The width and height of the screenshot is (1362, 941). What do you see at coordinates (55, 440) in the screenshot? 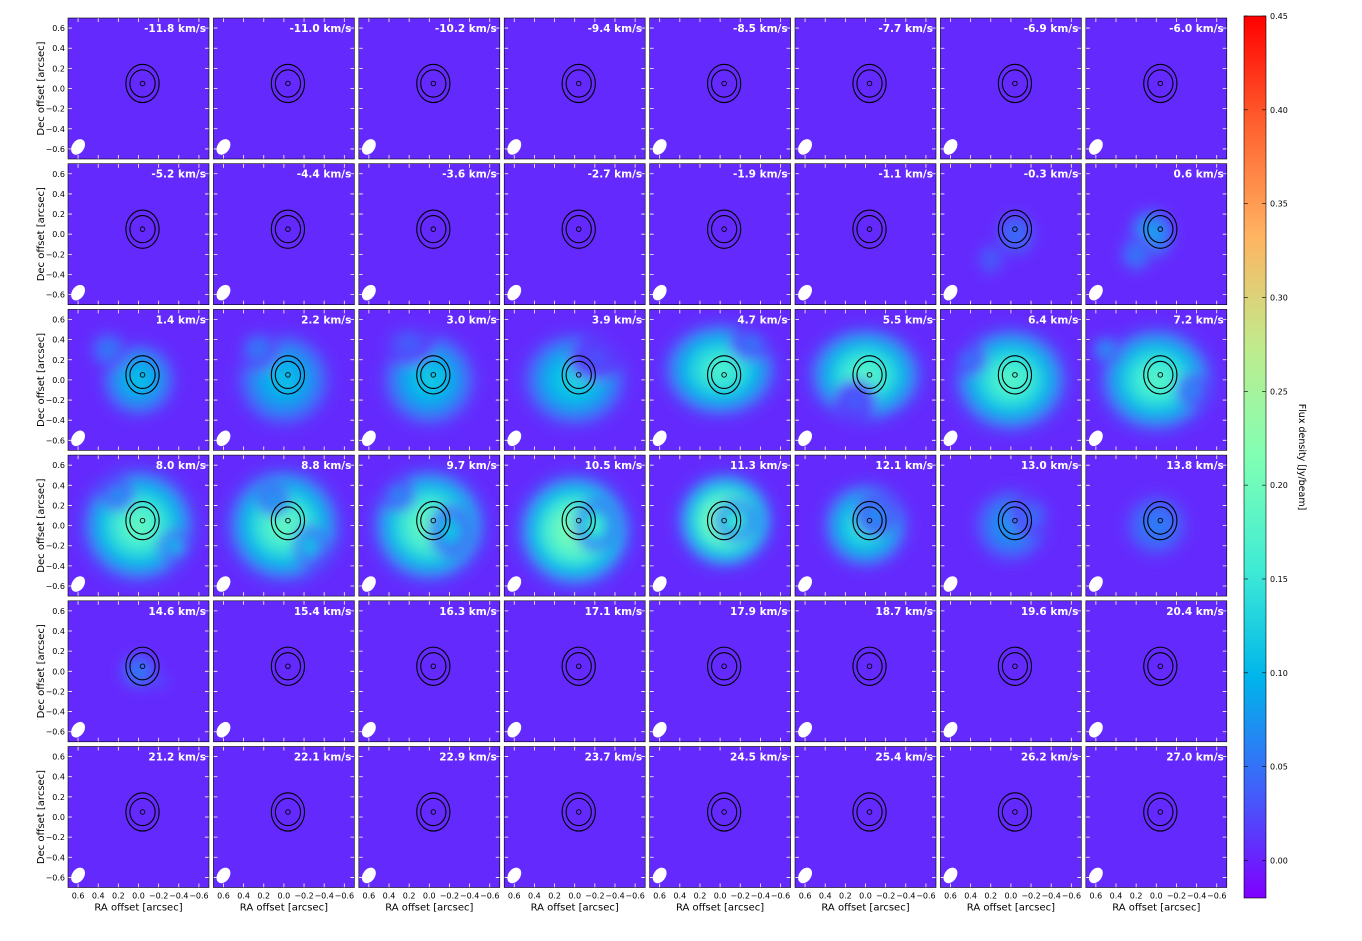
I see `y-tick-label: −0.6` at bounding box center [55, 440].